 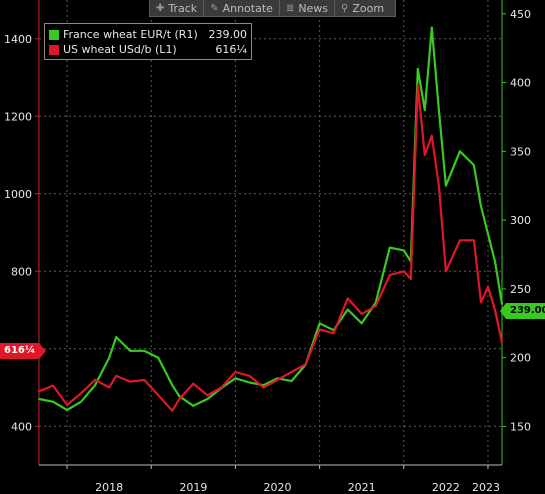 I want to click on zoom-button: ⚲ Zoom, so click(x=362, y=8).